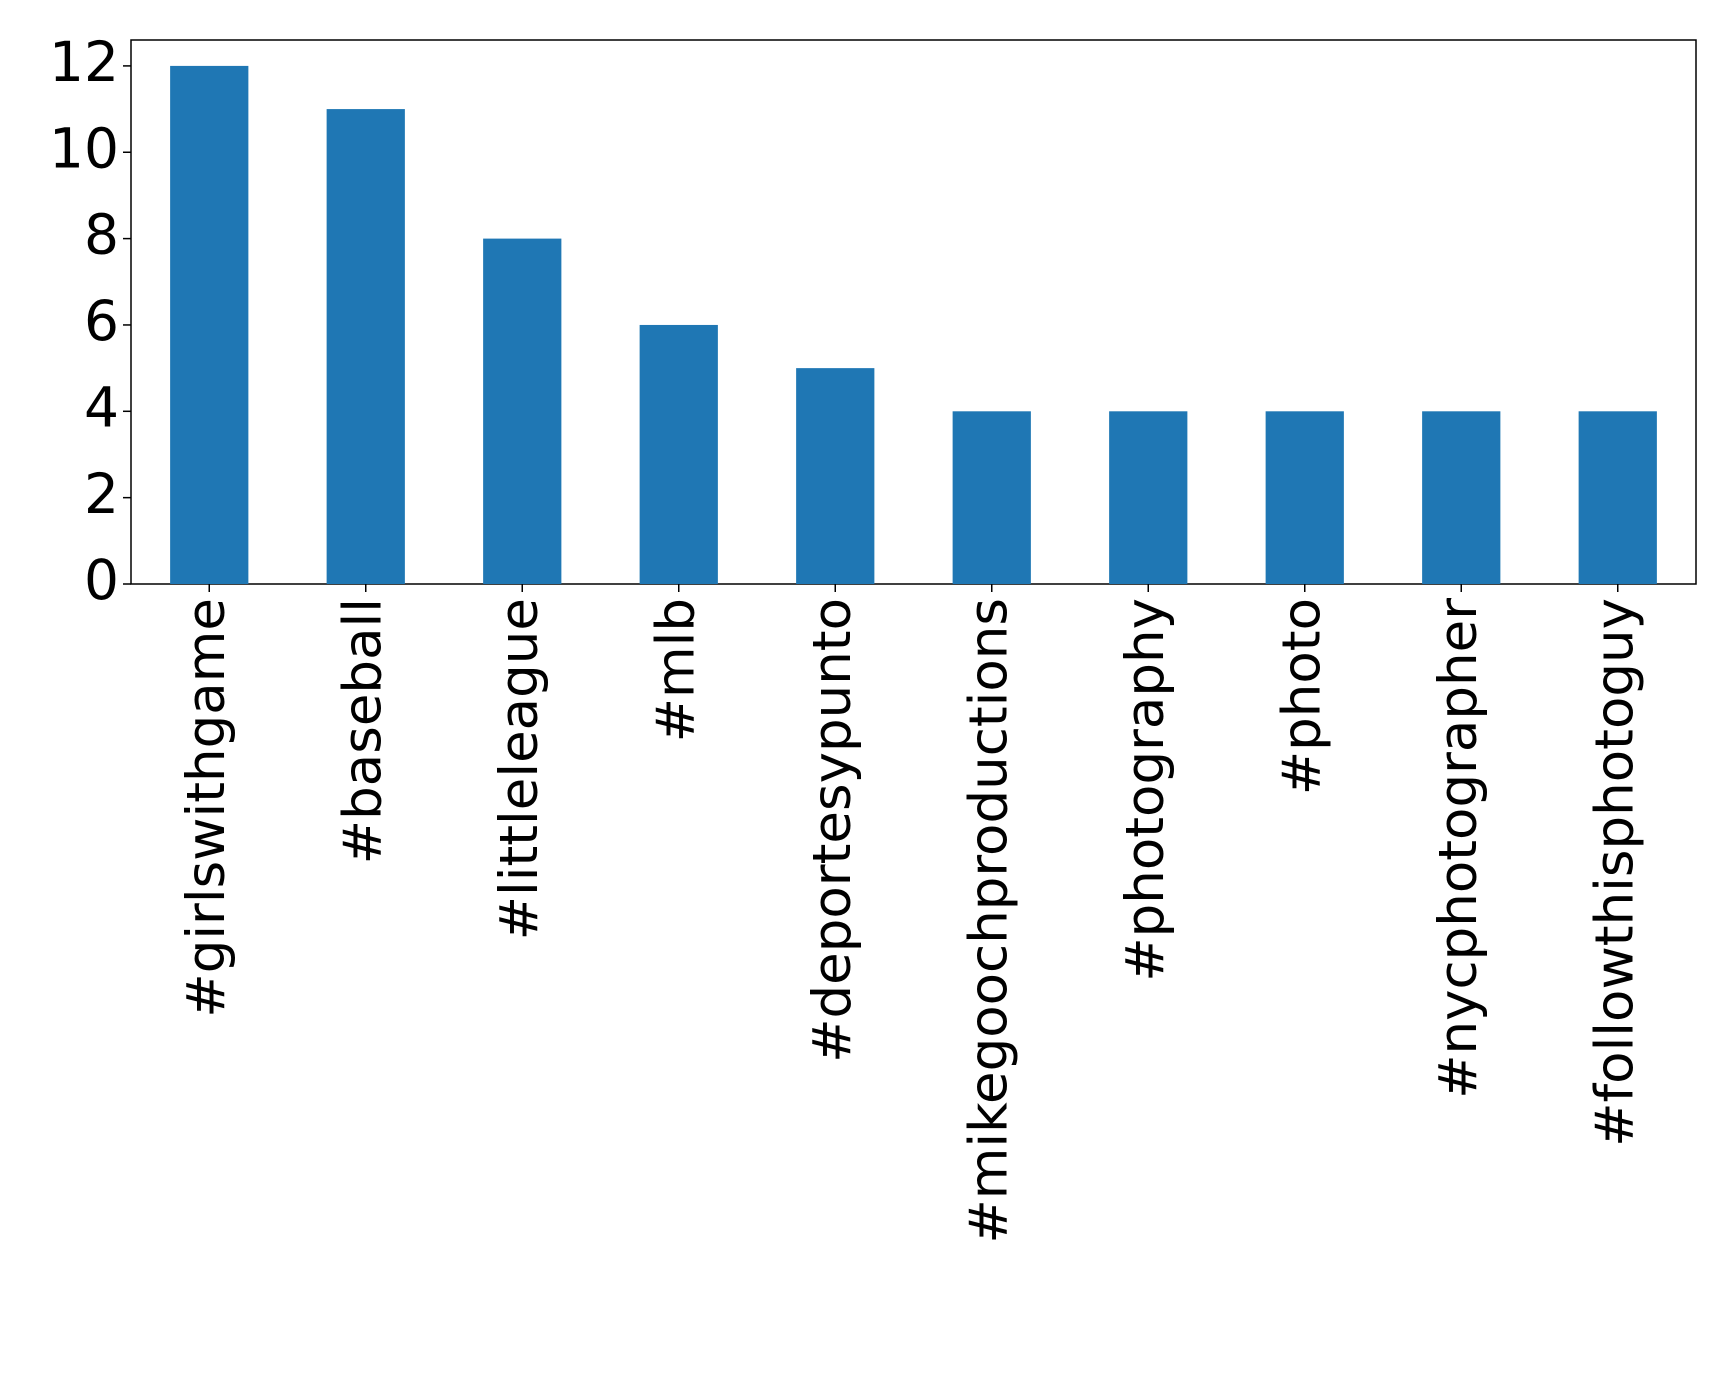 This screenshot has height=1389, width=1719. Describe the element at coordinates (101, 580) in the screenshot. I see `y-tick-label: 0` at that location.